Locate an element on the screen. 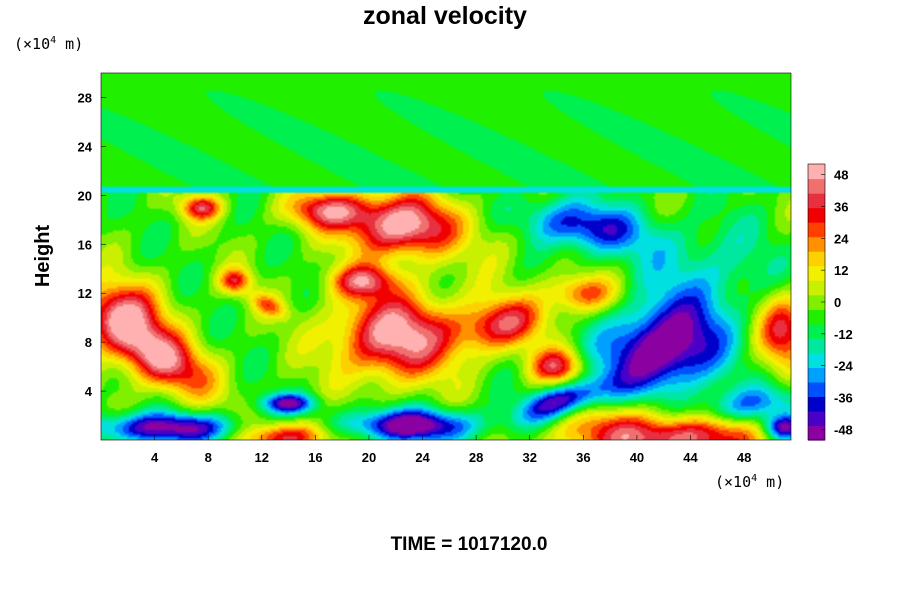 The height and width of the screenshot is (600, 900). x-tick-label: 20 is located at coordinates (369, 457).